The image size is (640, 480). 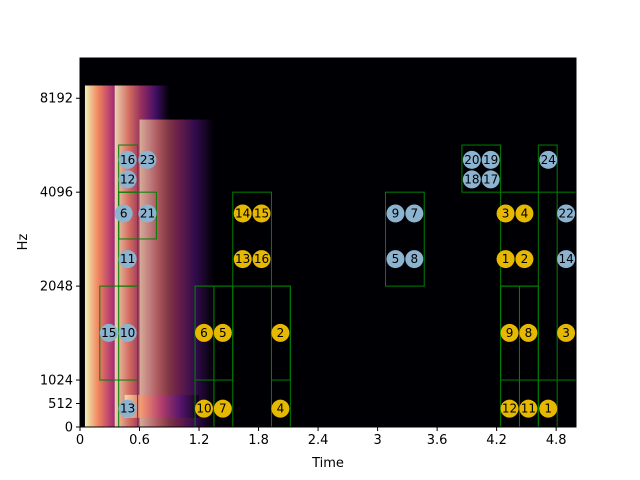 What do you see at coordinates (496, 440) in the screenshot?
I see `x-tick-label: 4.2` at bounding box center [496, 440].